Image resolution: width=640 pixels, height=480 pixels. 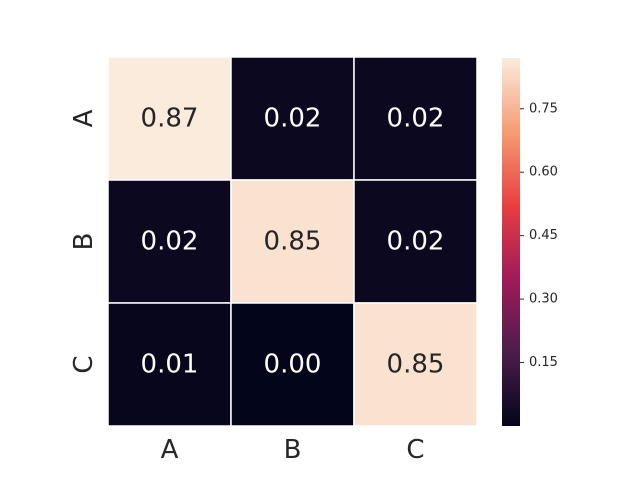 I want to click on heatmap-cell-C-C, so click(x=415, y=364).